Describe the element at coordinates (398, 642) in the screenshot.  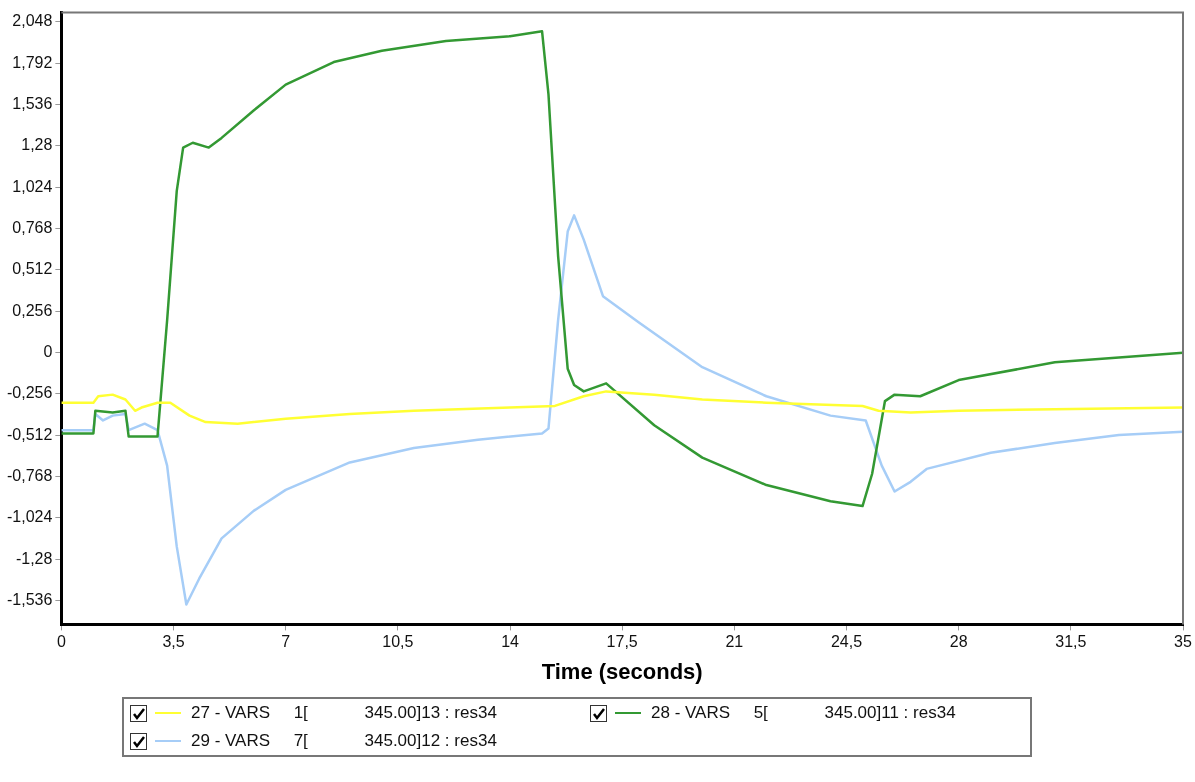
I see `x-tick-label: 10,5` at that location.